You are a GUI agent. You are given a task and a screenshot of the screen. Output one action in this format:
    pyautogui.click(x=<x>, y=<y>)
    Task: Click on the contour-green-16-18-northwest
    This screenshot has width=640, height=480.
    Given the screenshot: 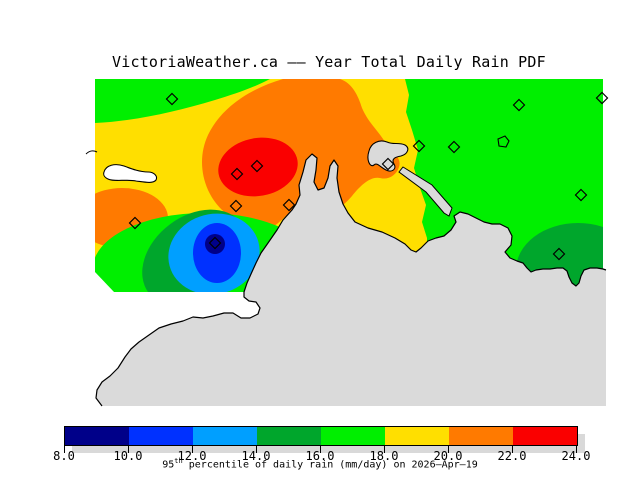 What is the action you would take?
    pyautogui.click(x=182, y=101)
    